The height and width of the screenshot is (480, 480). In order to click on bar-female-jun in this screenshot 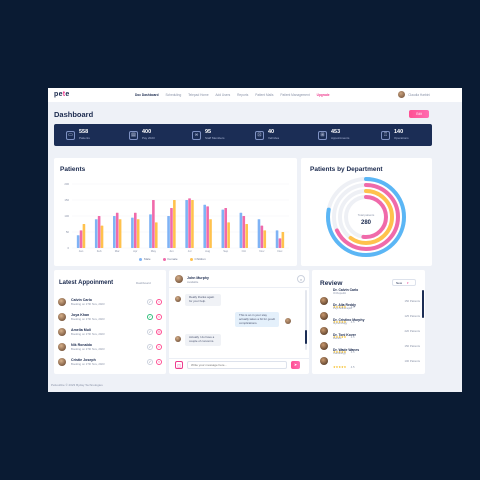, I will do `click(171, 228)`.